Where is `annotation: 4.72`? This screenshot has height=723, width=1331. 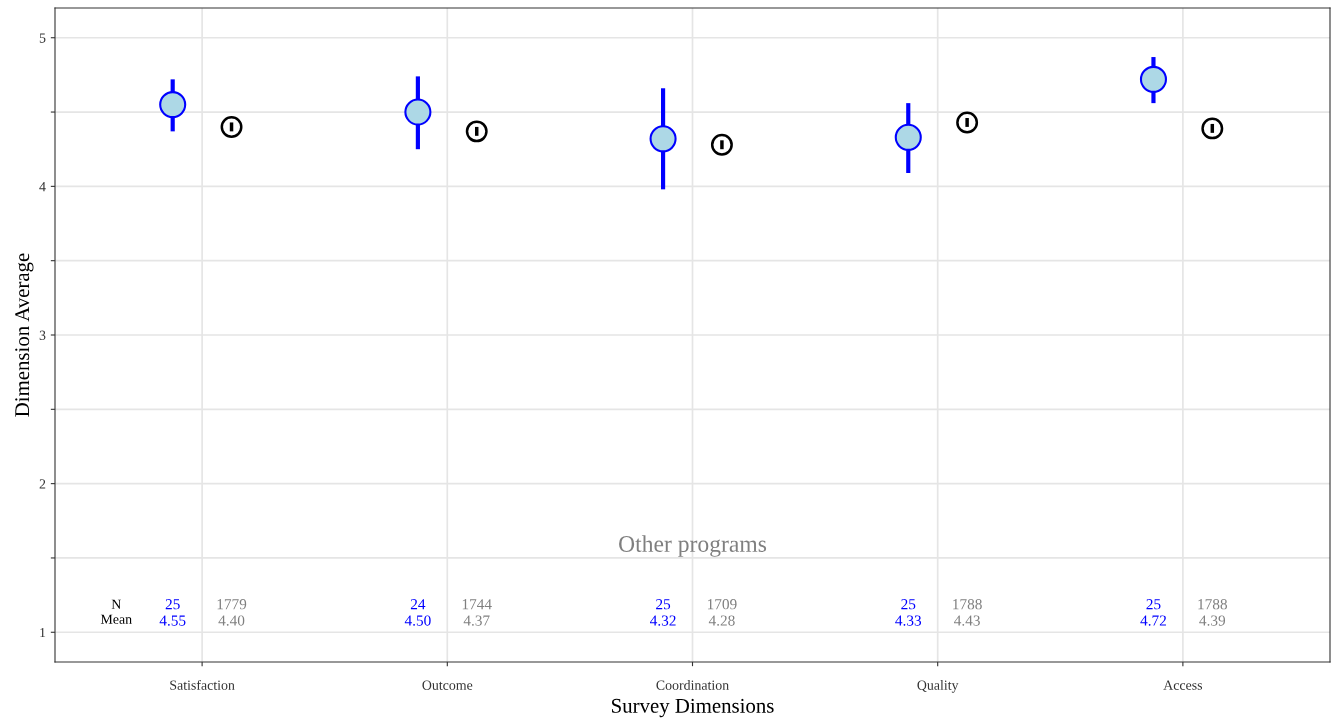 annotation: 4.72 is located at coordinates (1153, 620).